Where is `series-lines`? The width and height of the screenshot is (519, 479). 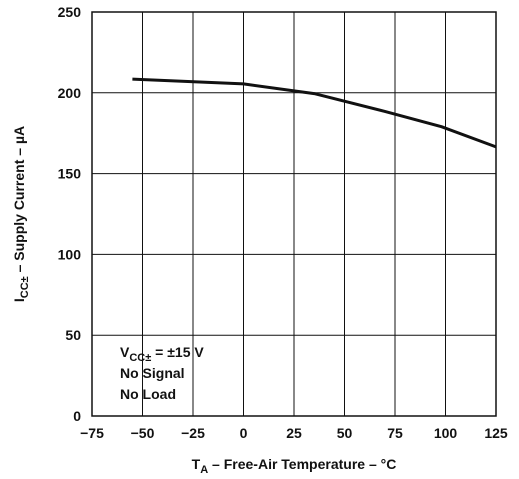
series-lines is located at coordinates (314, 113).